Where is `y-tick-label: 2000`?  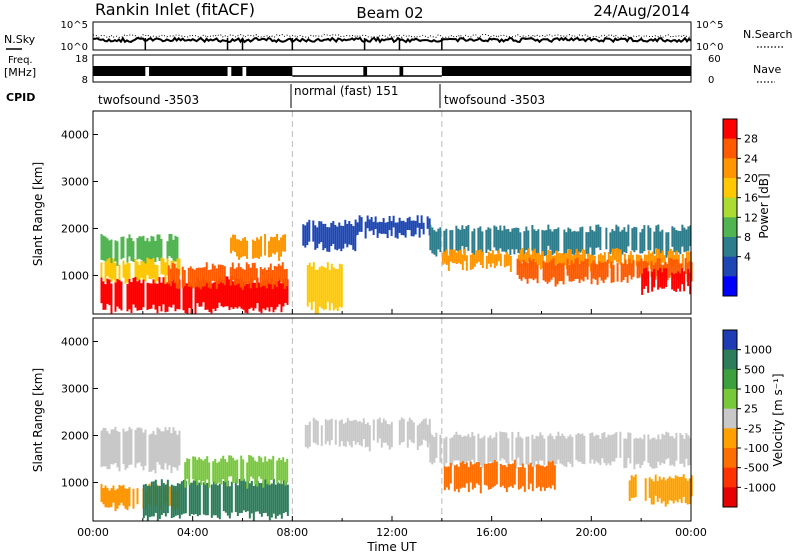
y-tick-label: 2000 is located at coordinates (75, 228).